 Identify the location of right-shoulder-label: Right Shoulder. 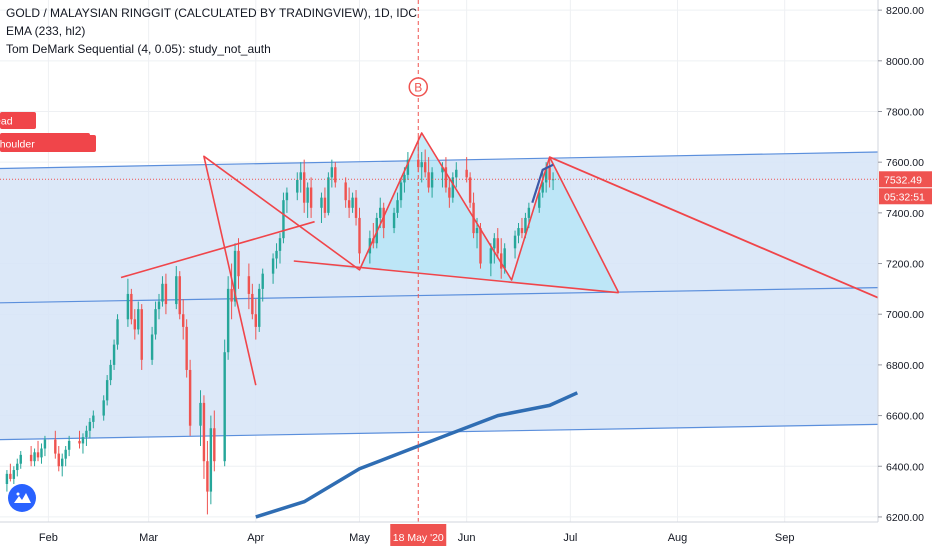
(17, 145).